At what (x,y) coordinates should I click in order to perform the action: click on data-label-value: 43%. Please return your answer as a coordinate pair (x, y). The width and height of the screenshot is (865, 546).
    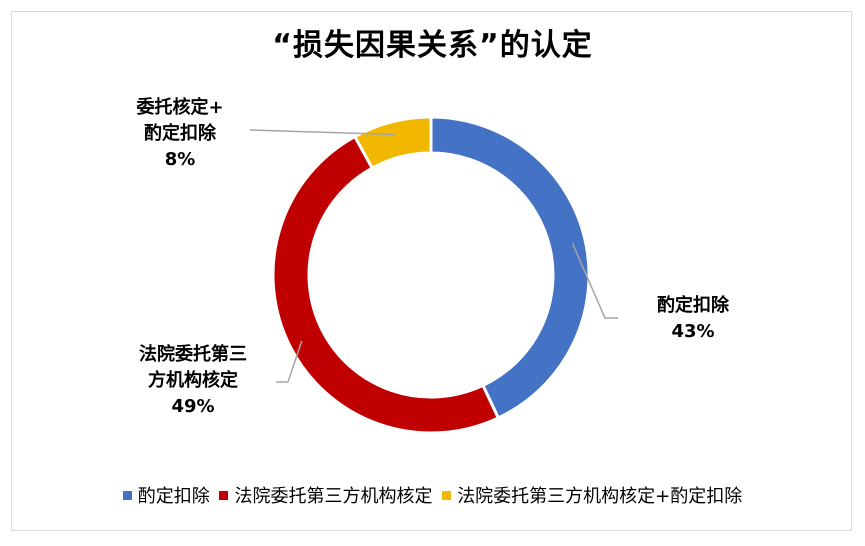
    Looking at the image, I should click on (693, 331).